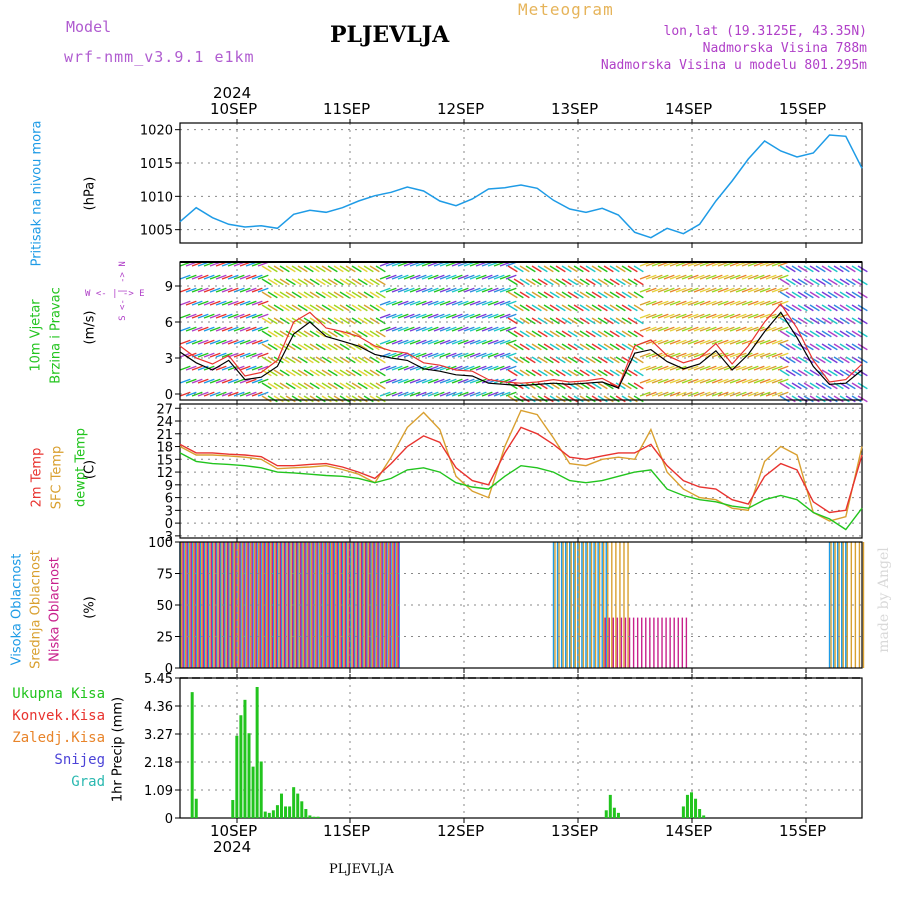  I want to click on y-tick-label: 1.09, so click(158, 791).